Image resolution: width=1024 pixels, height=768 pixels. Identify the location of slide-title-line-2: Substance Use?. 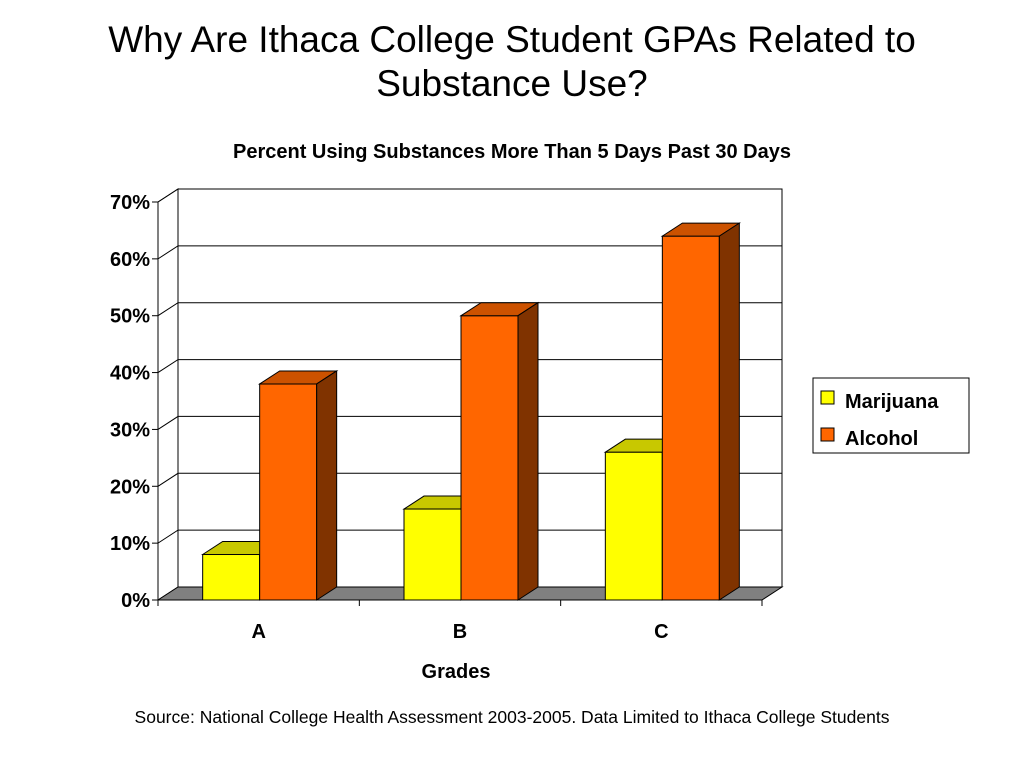
(512, 83).